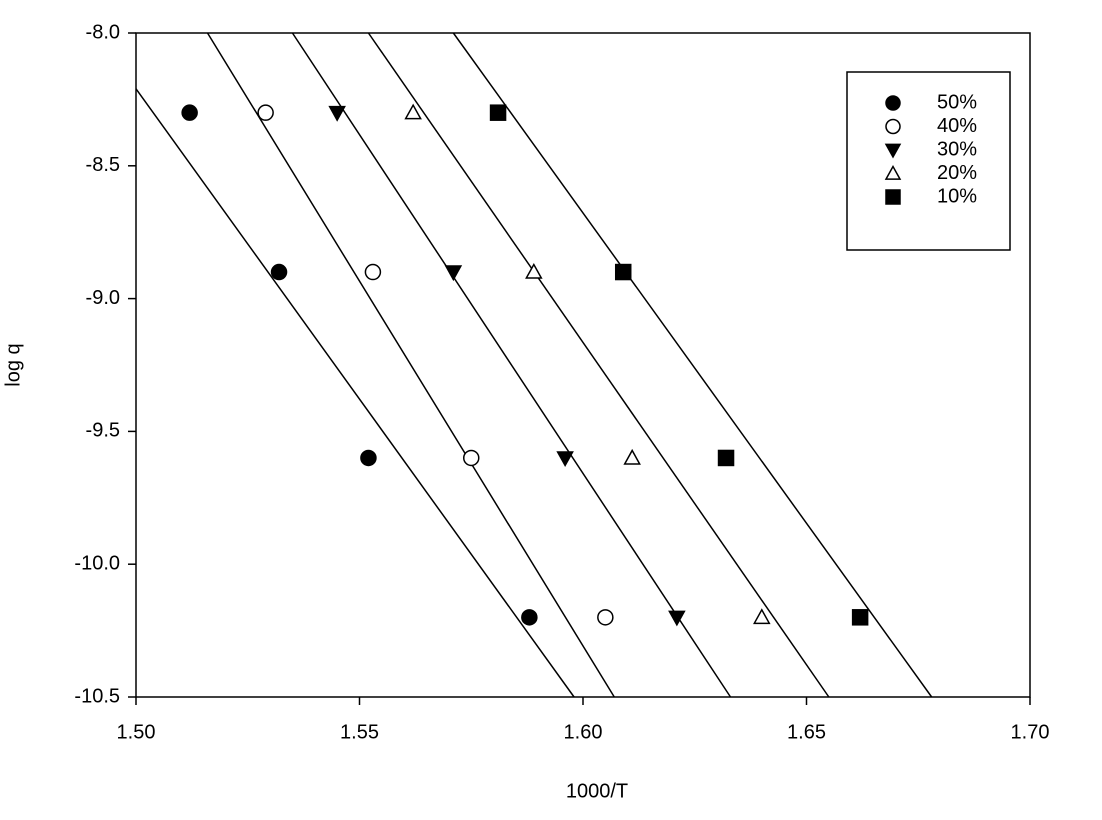 This screenshot has height=820, width=1102. What do you see at coordinates (957, 102) in the screenshot?
I see `legend-label: 50%` at bounding box center [957, 102].